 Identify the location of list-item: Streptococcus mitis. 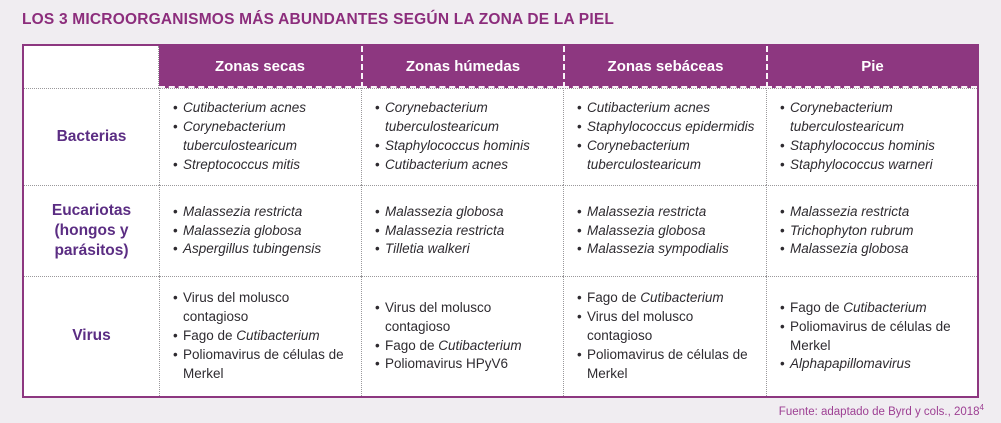
(264, 165).